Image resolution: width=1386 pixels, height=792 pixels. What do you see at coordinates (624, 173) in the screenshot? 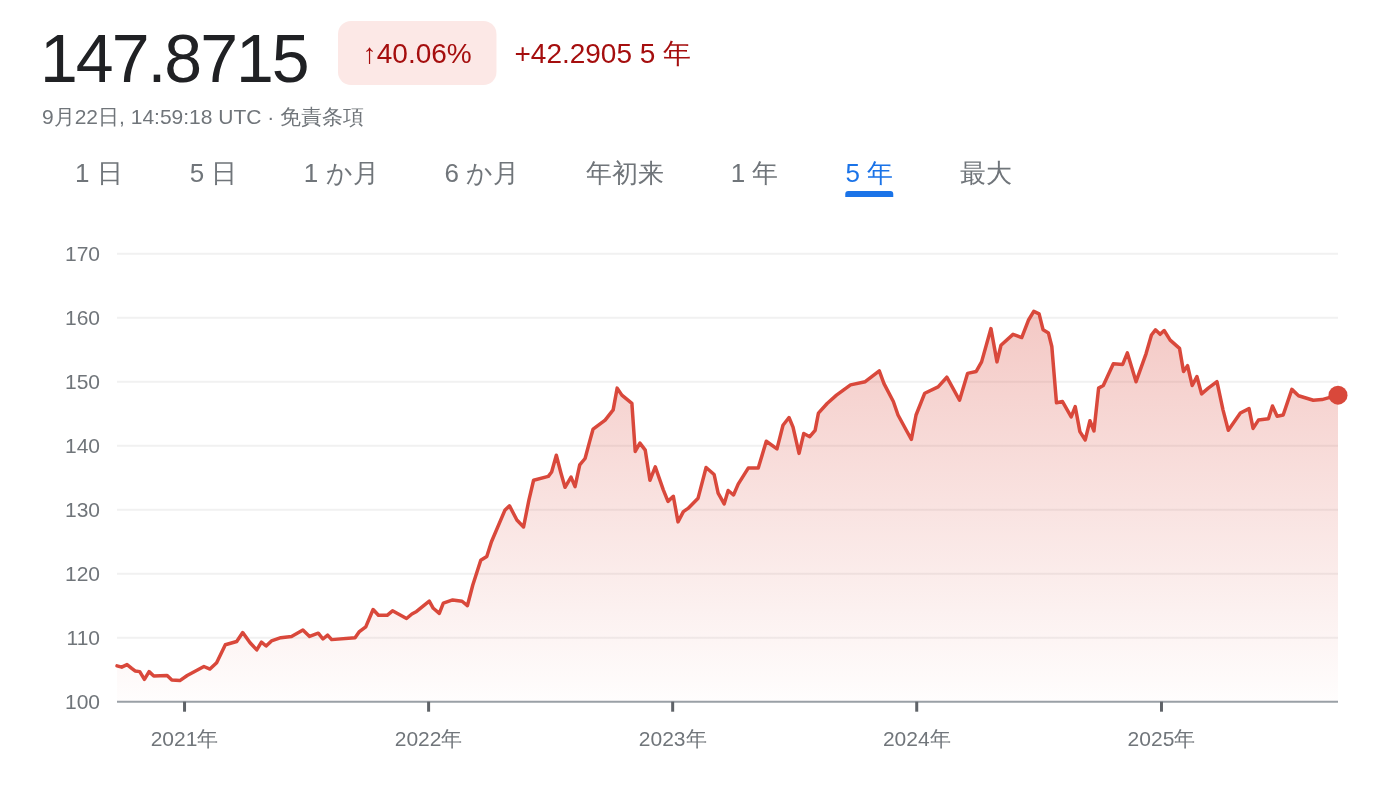
I see `text: 年初来` at bounding box center [624, 173].